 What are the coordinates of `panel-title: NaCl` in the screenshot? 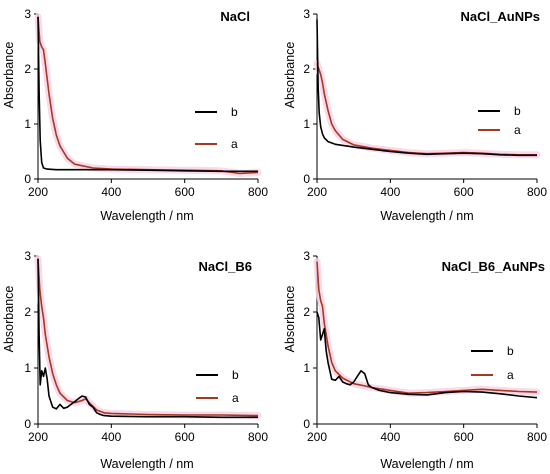 It's located at (235, 16).